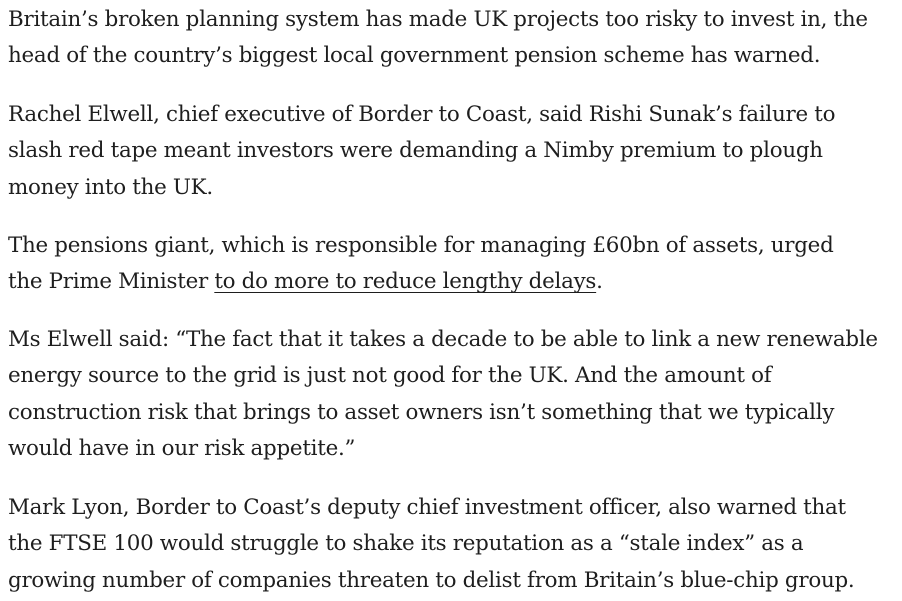 This screenshot has height=601, width=902. I want to click on delays-article-link: to do more to reduce lengthy delays, so click(405, 282).